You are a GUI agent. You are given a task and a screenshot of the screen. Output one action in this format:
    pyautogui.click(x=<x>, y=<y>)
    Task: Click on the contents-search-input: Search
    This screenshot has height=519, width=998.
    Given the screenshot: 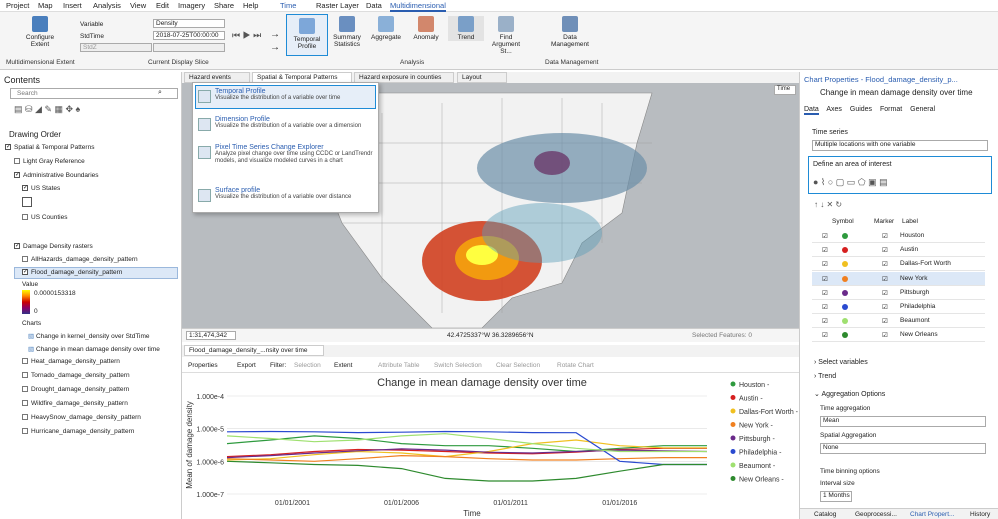 What is the action you would take?
    pyautogui.click(x=94, y=93)
    